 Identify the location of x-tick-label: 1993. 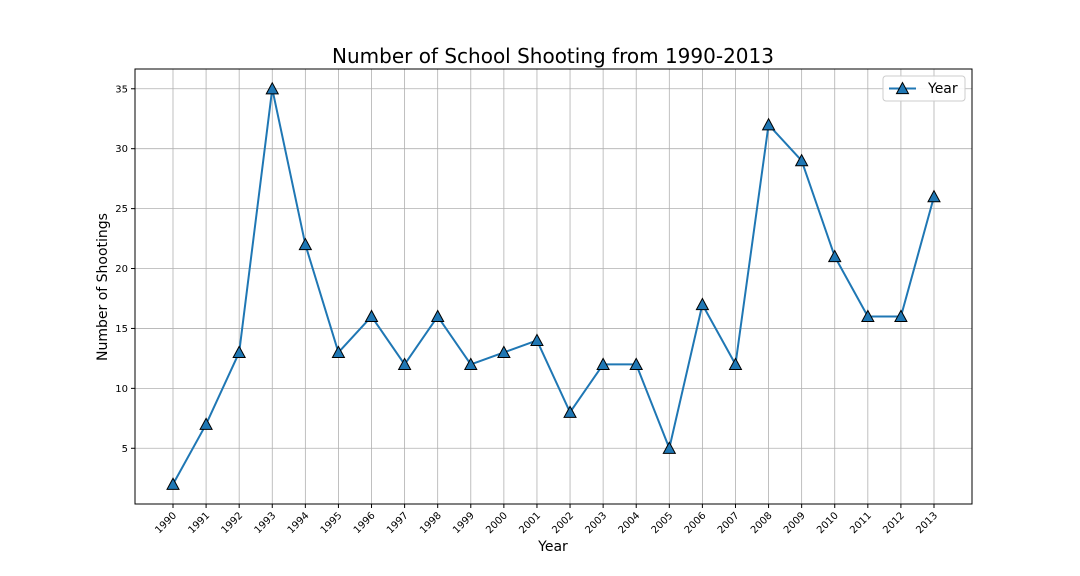
(266, 523).